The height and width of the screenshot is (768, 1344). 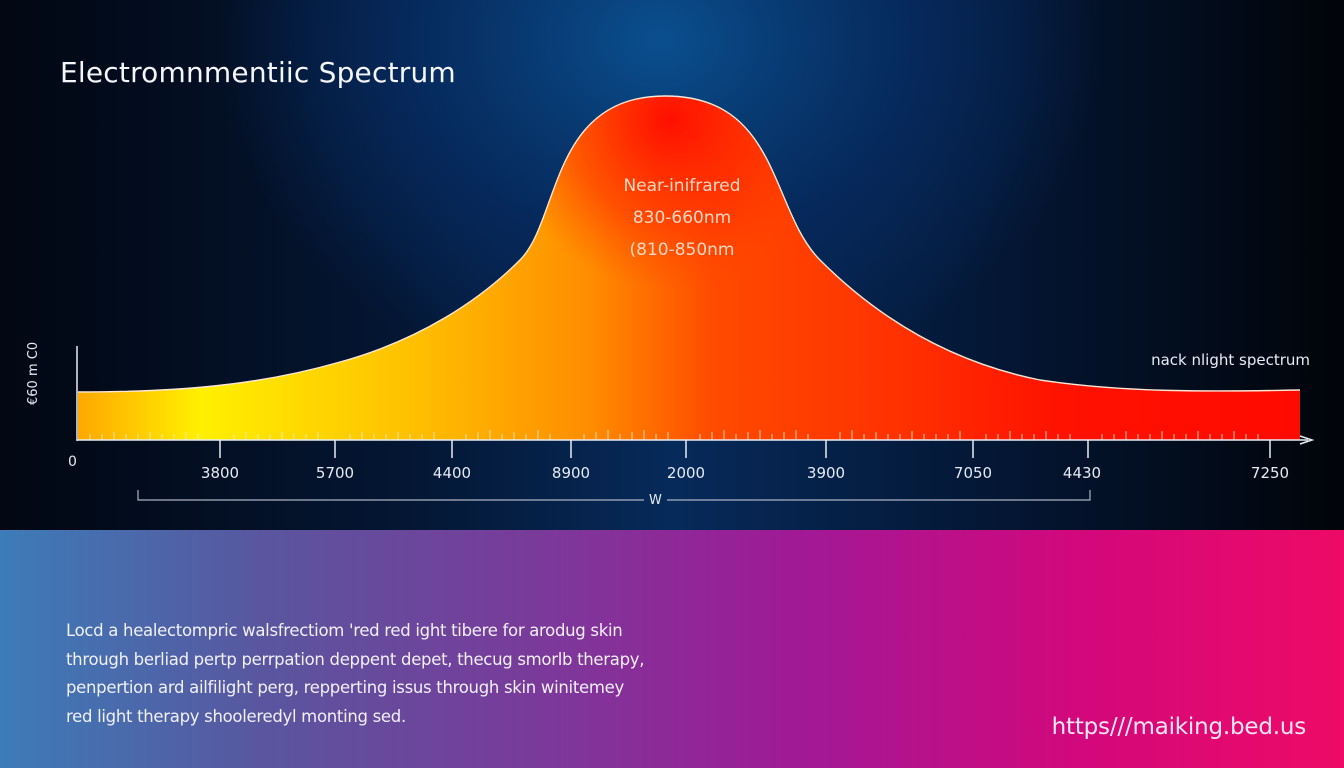 I want to click on peak-annotation-range-1: 830-660nm, so click(x=682, y=218).